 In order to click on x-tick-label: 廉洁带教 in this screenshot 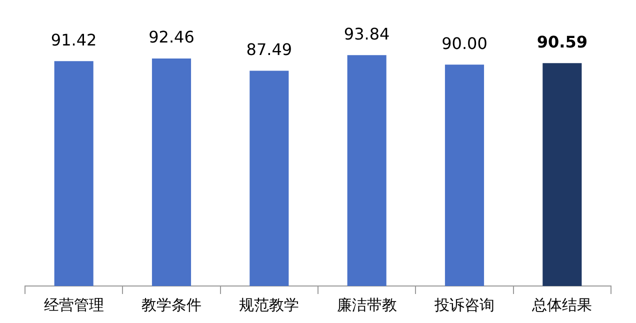, I will do `click(366, 305)`.